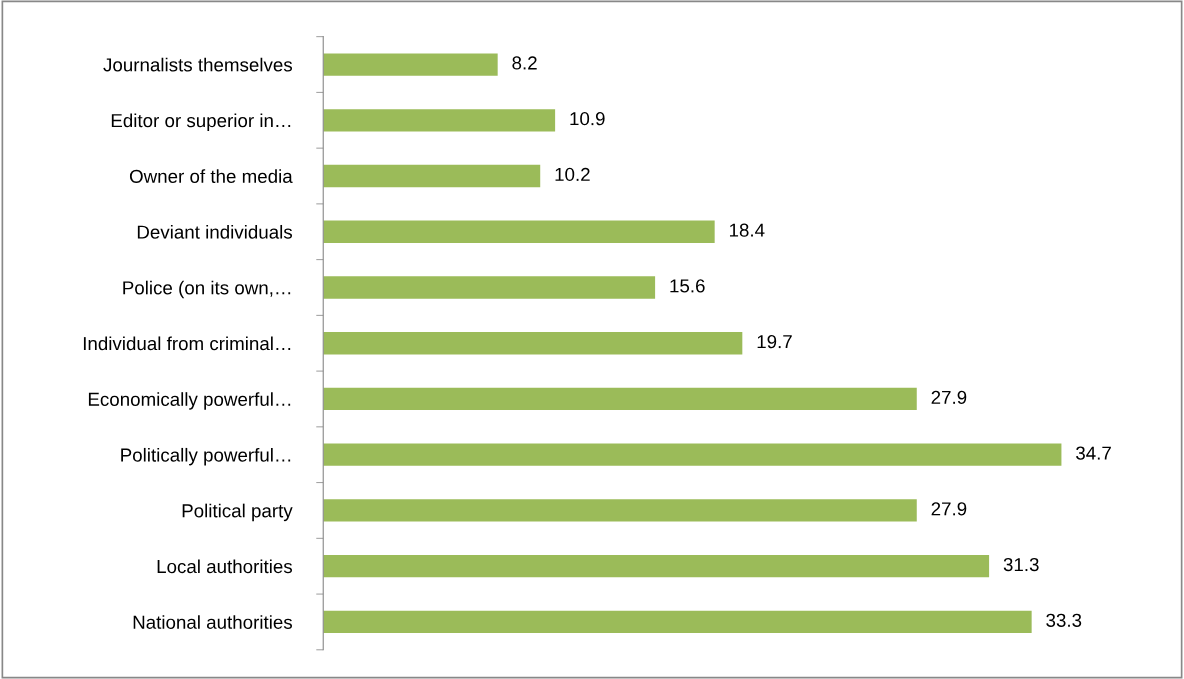 Image resolution: width=1184 pixels, height=679 pixels. Describe the element at coordinates (687, 286) in the screenshot. I see `data-label: 15.6` at that location.